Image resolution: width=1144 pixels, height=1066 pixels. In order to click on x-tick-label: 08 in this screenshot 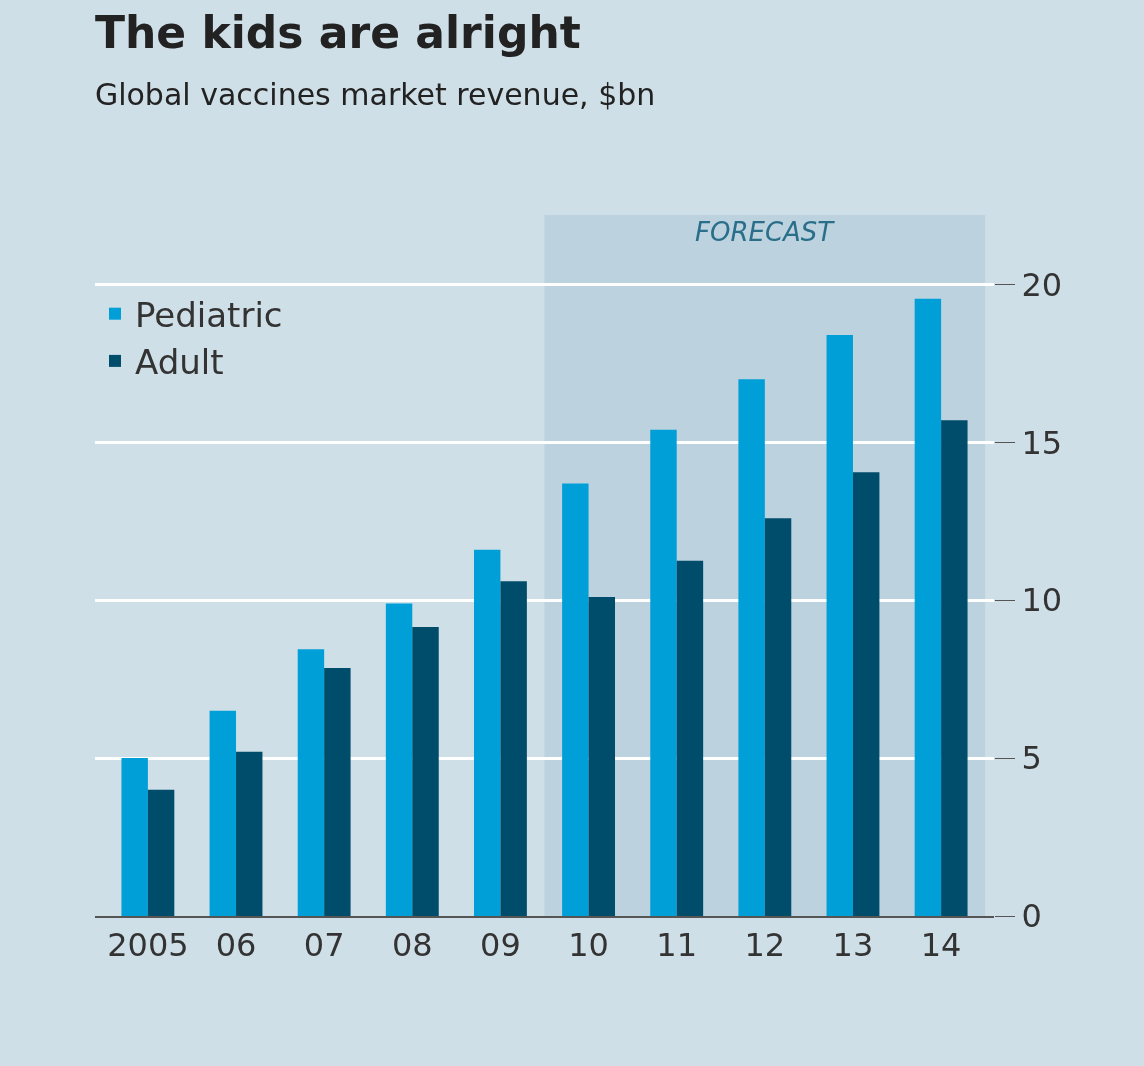, I will do `click(412, 945)`.